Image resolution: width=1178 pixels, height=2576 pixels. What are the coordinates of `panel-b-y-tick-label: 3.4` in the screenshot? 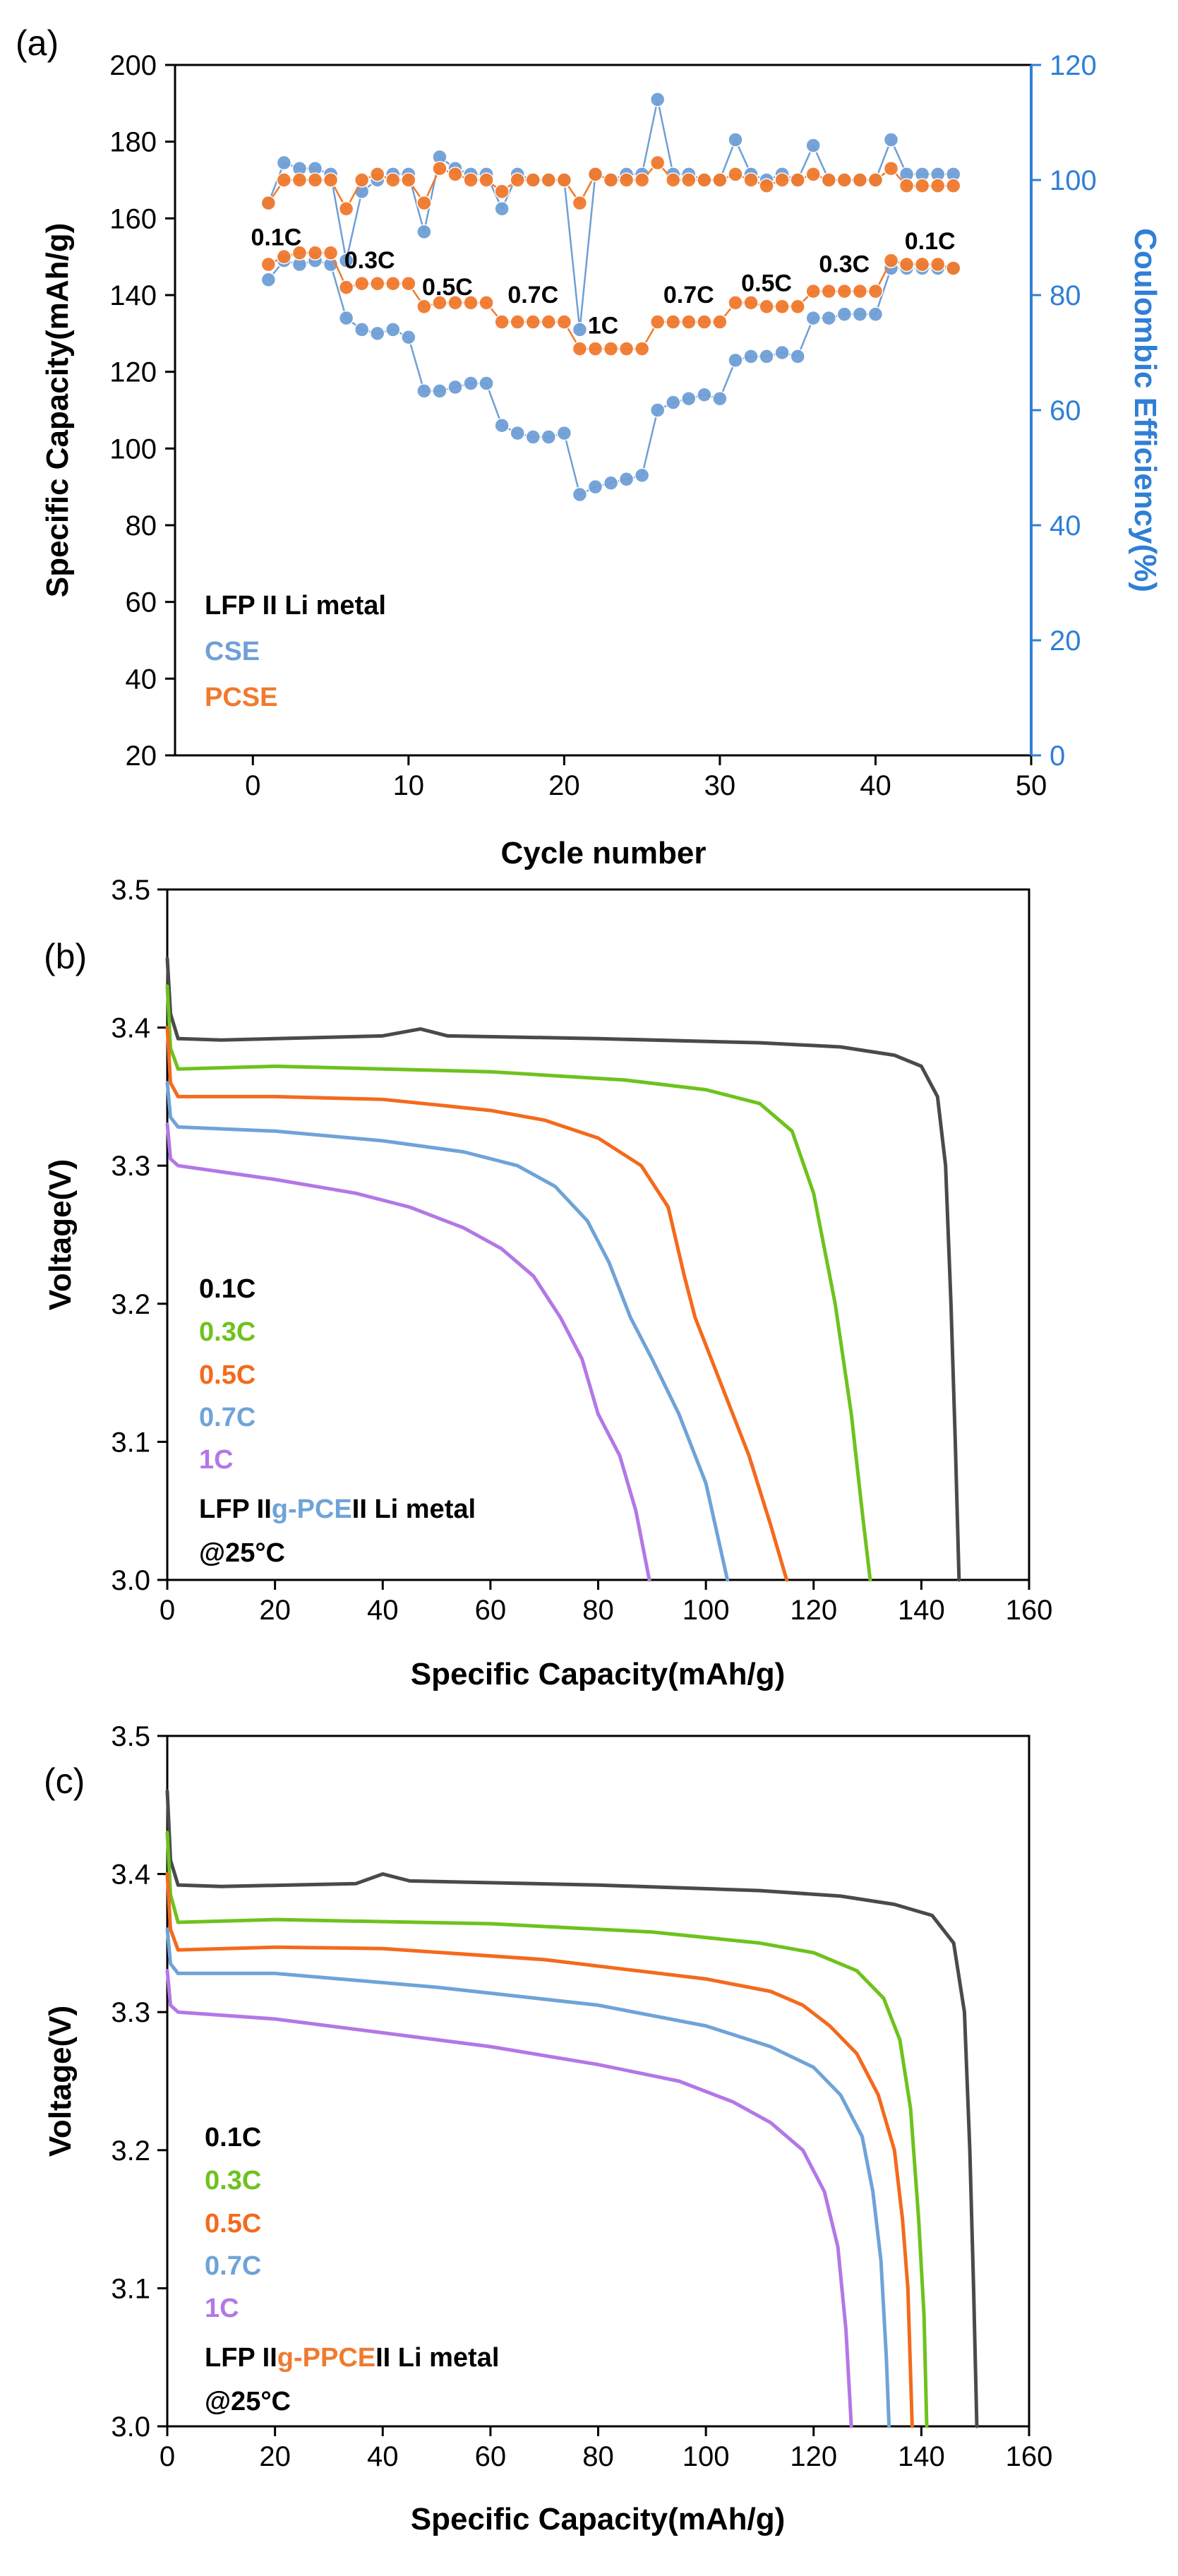 It's located at (130, 1028).